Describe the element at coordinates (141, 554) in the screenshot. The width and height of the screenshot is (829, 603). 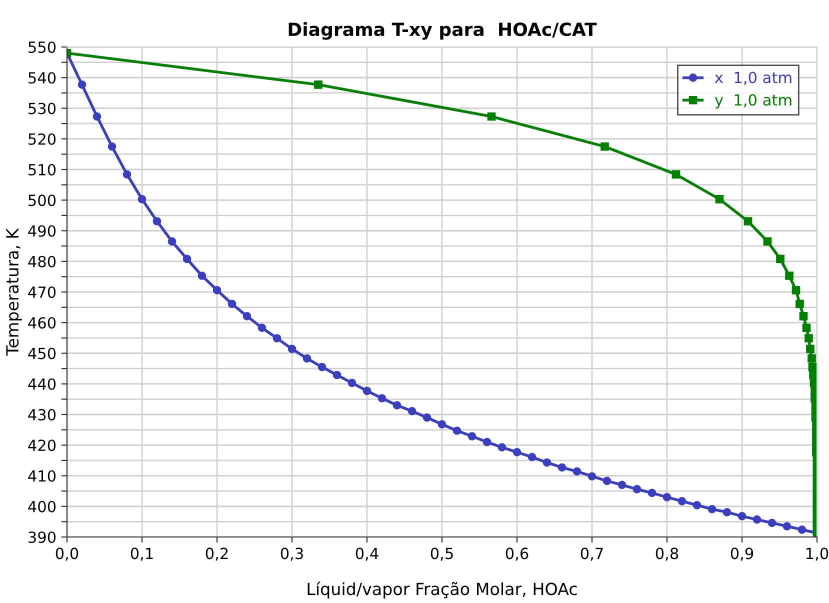
I see `x-tick-label: 0,1` at that location.